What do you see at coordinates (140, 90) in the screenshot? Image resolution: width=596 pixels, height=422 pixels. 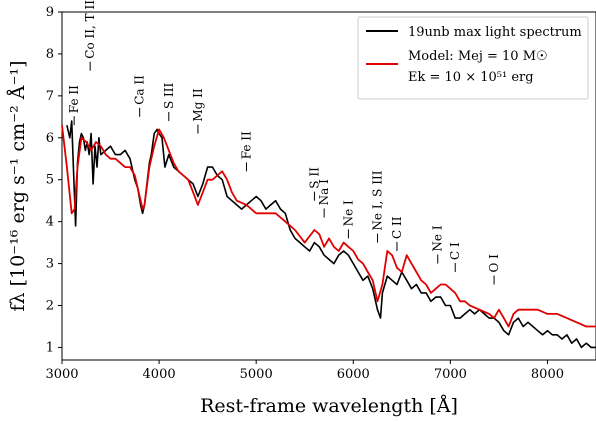 I see `line-label: Ca II` at bounding box center [140, 90].